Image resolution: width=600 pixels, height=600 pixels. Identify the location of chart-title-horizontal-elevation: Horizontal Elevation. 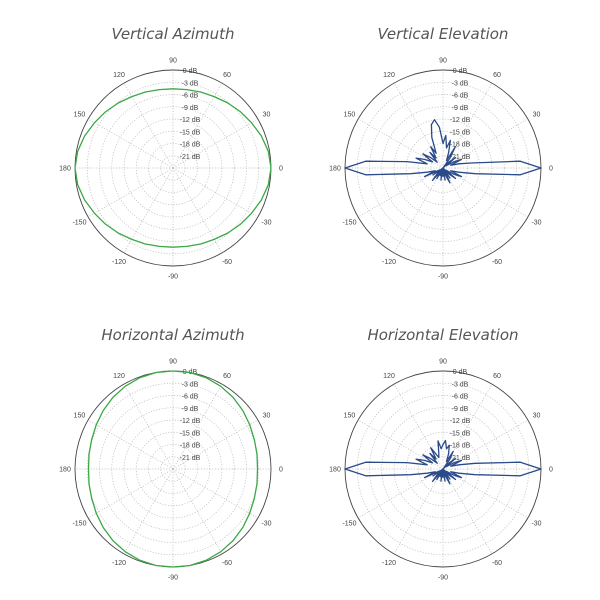
(442, 335).